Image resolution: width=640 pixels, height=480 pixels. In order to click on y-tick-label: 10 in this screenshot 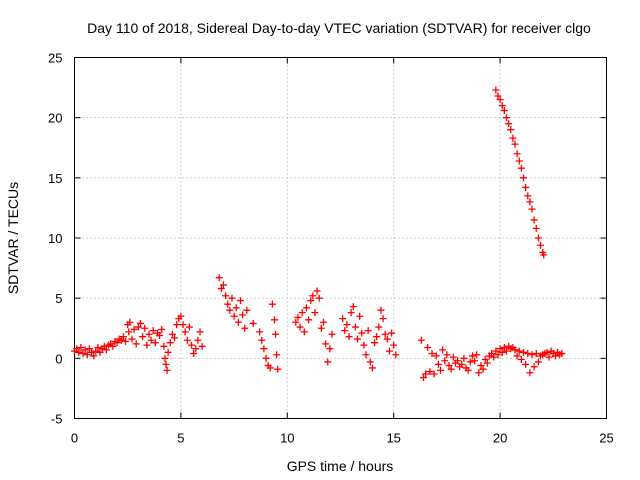, I will do `click(55, 238)`.